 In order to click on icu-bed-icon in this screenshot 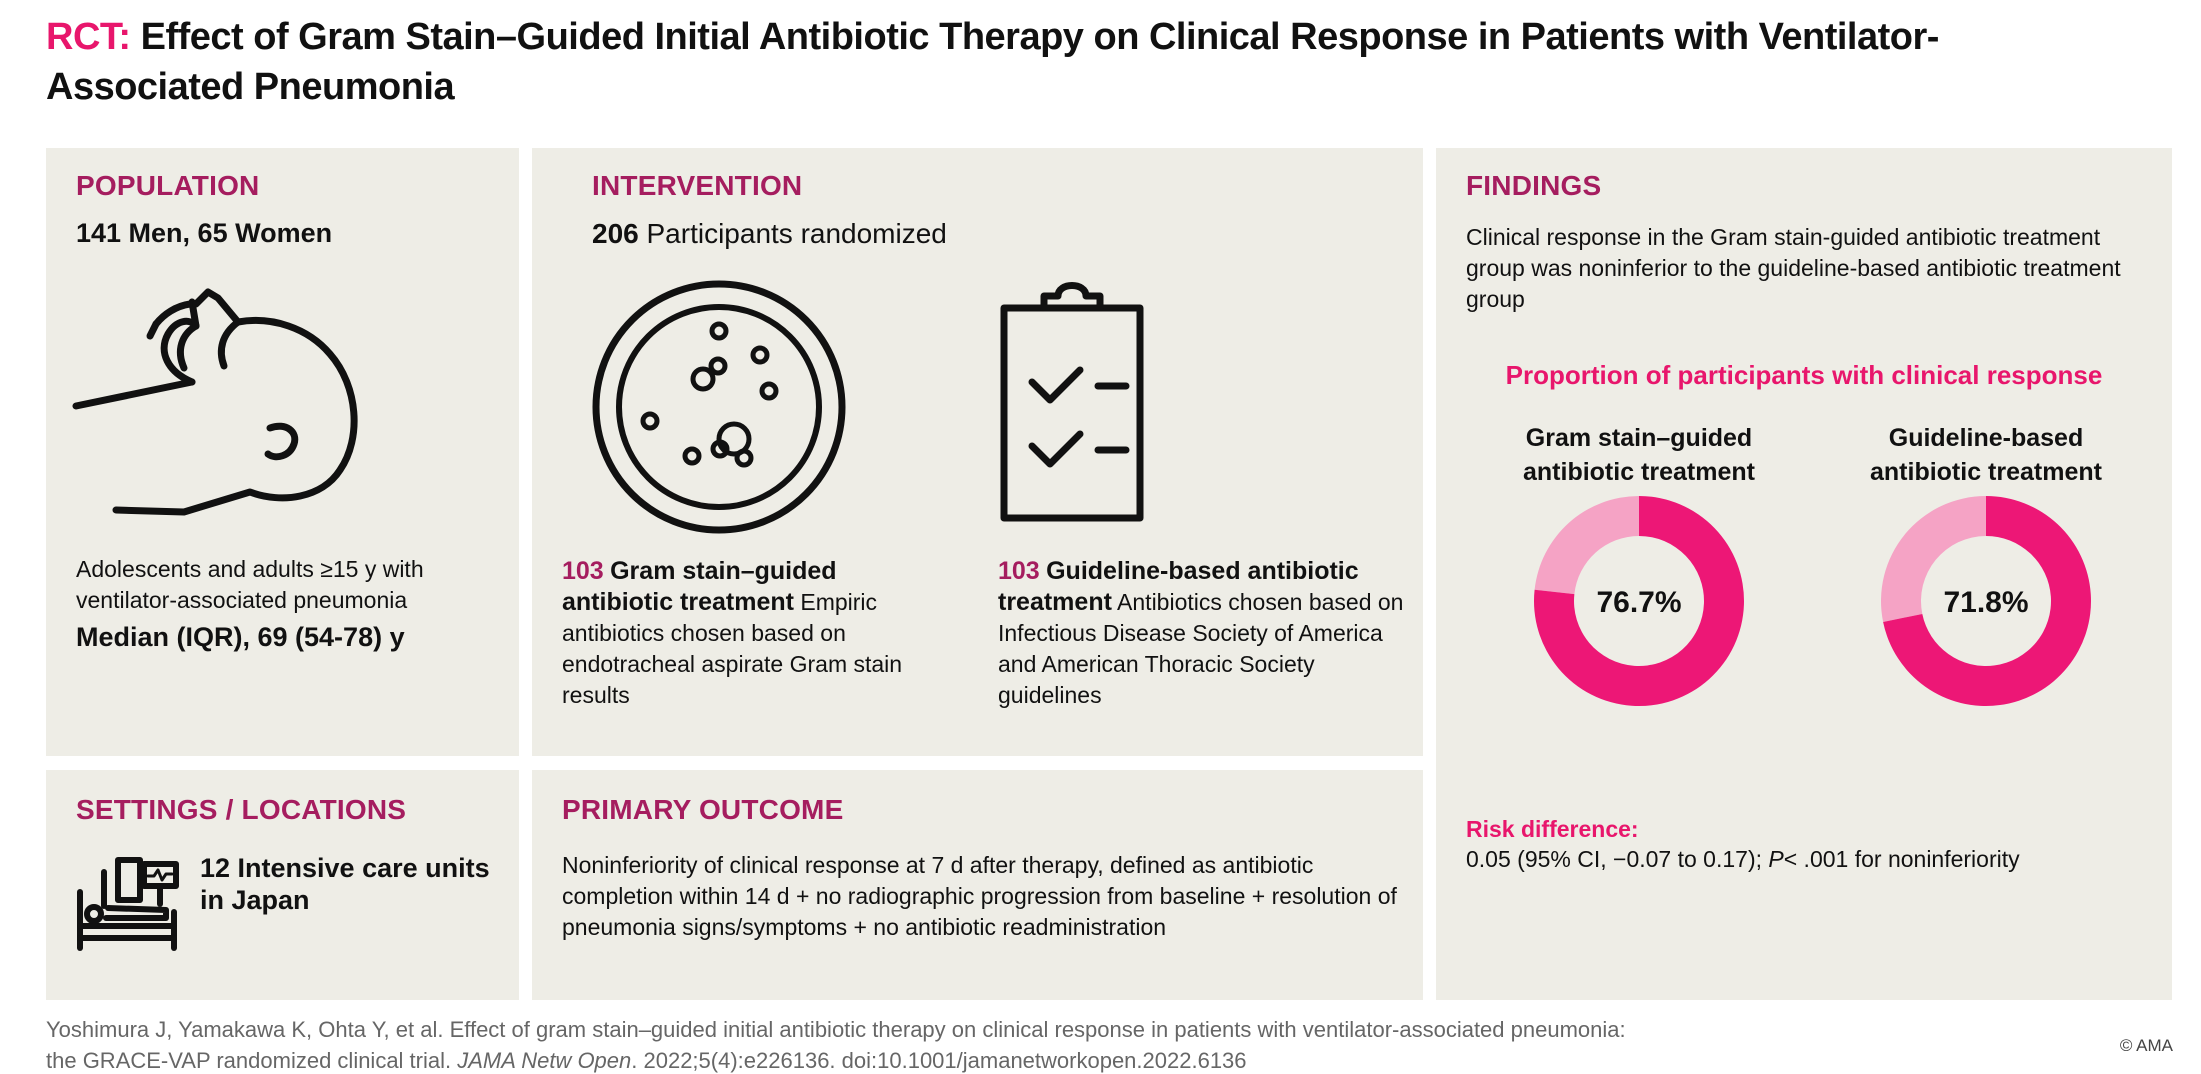, I will do `click(128, 904)`.